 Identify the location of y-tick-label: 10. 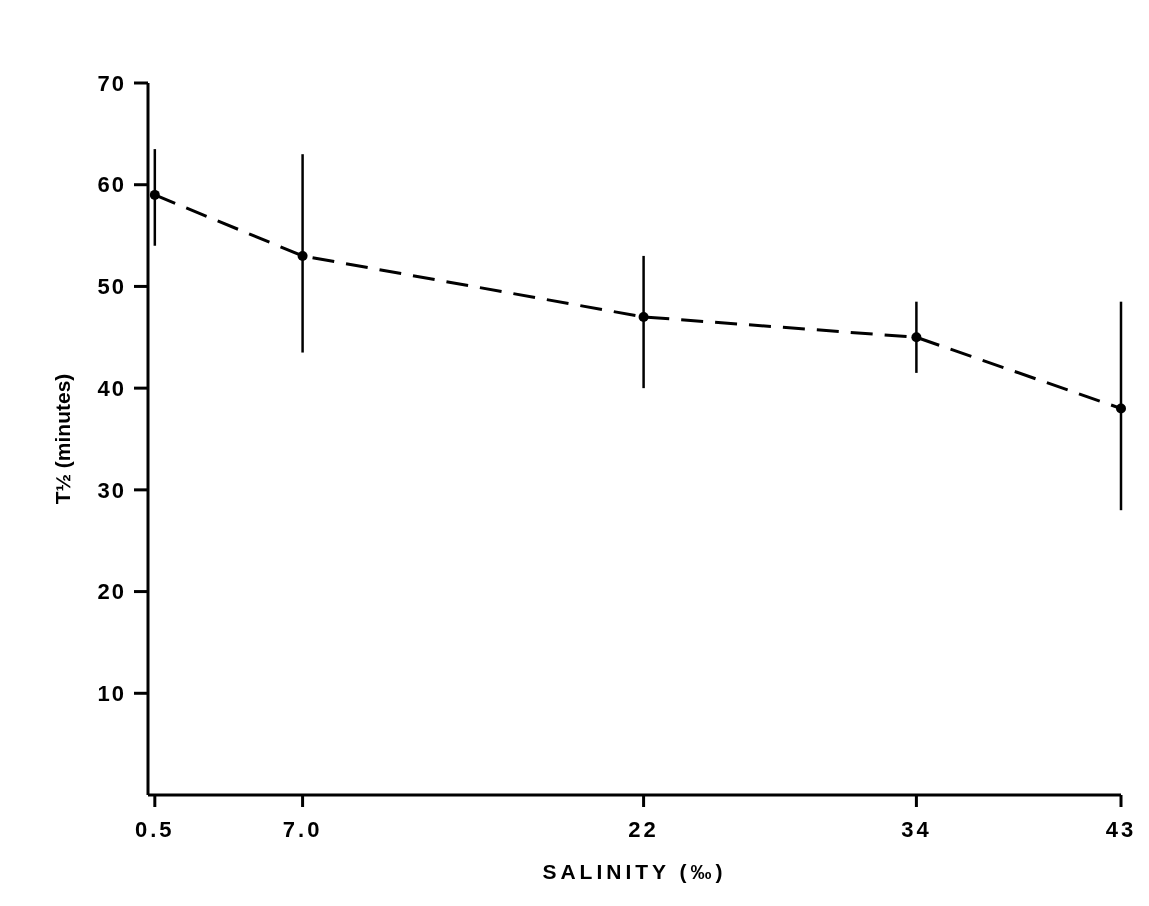
(111, 693).